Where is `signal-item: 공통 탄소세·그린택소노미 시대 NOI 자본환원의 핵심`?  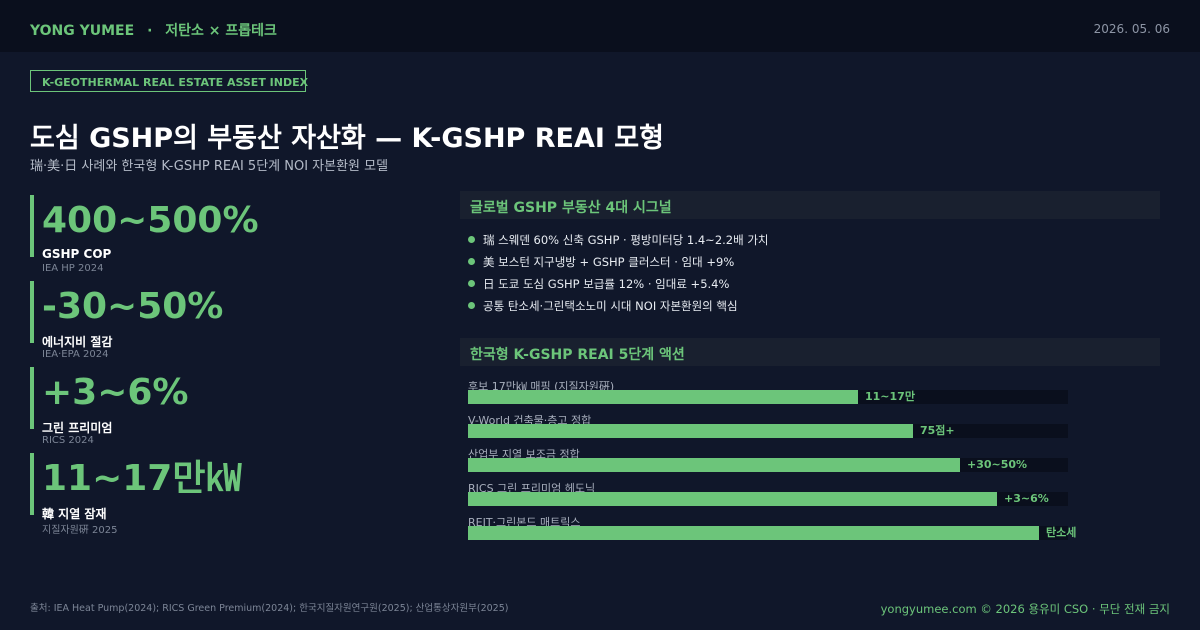 signal-item: 공통 탄소세·그린택소노미 시대 NOI 자본환원의 핵심 is located at coordinates (603, 306).